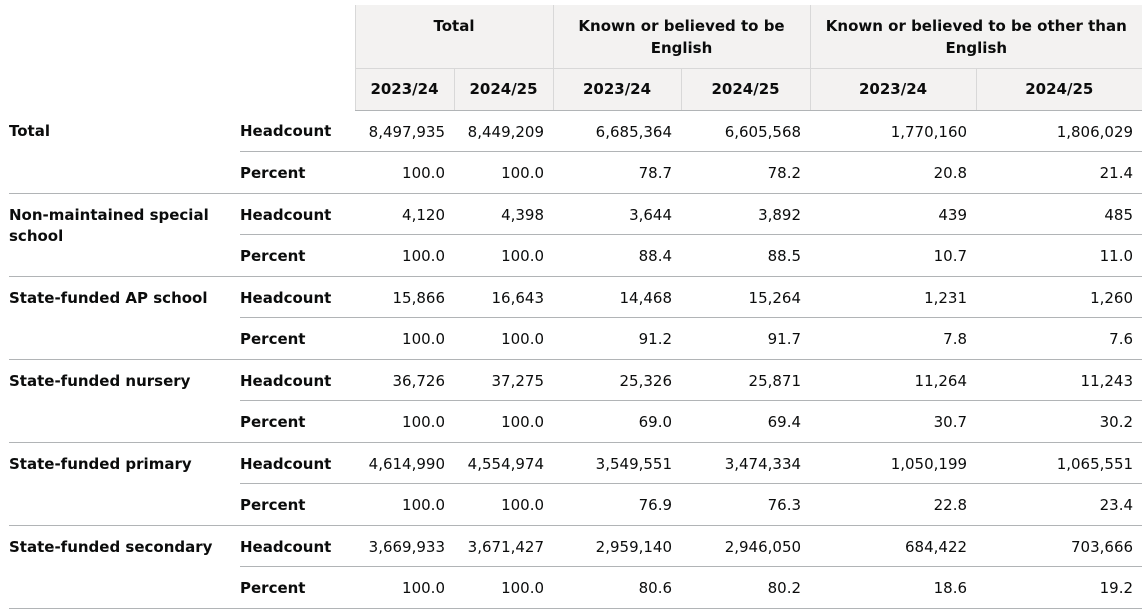 This screenshot has width=1142, height=613. I want to click on table-row: Percent 100.0 100.0 78.7 78.2 20.8 21.4, so click(575, 172).